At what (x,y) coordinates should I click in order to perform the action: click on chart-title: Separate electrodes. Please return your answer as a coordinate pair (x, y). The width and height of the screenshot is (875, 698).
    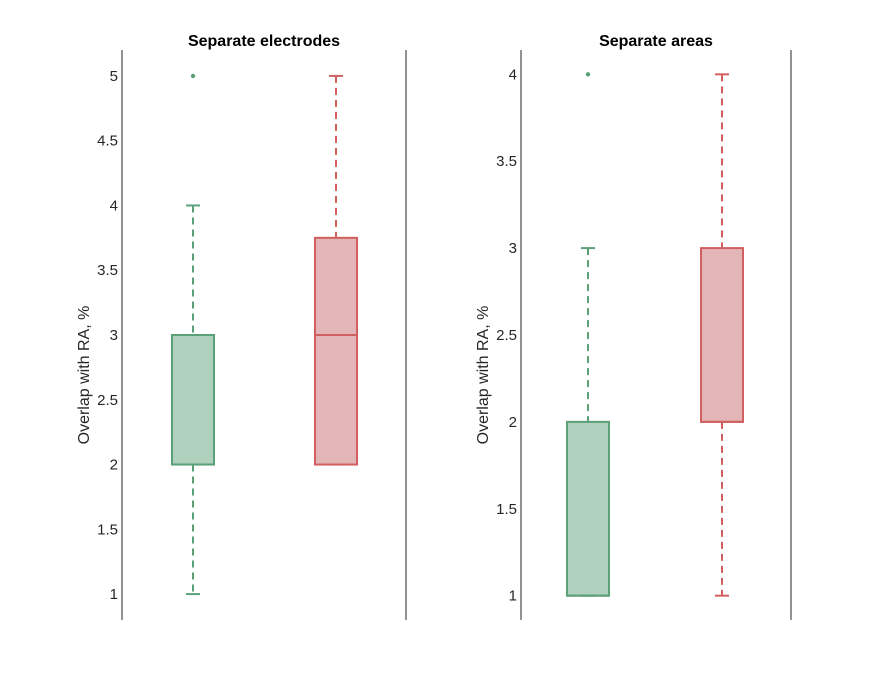
    Looking at the image, I should click on (264, 41).